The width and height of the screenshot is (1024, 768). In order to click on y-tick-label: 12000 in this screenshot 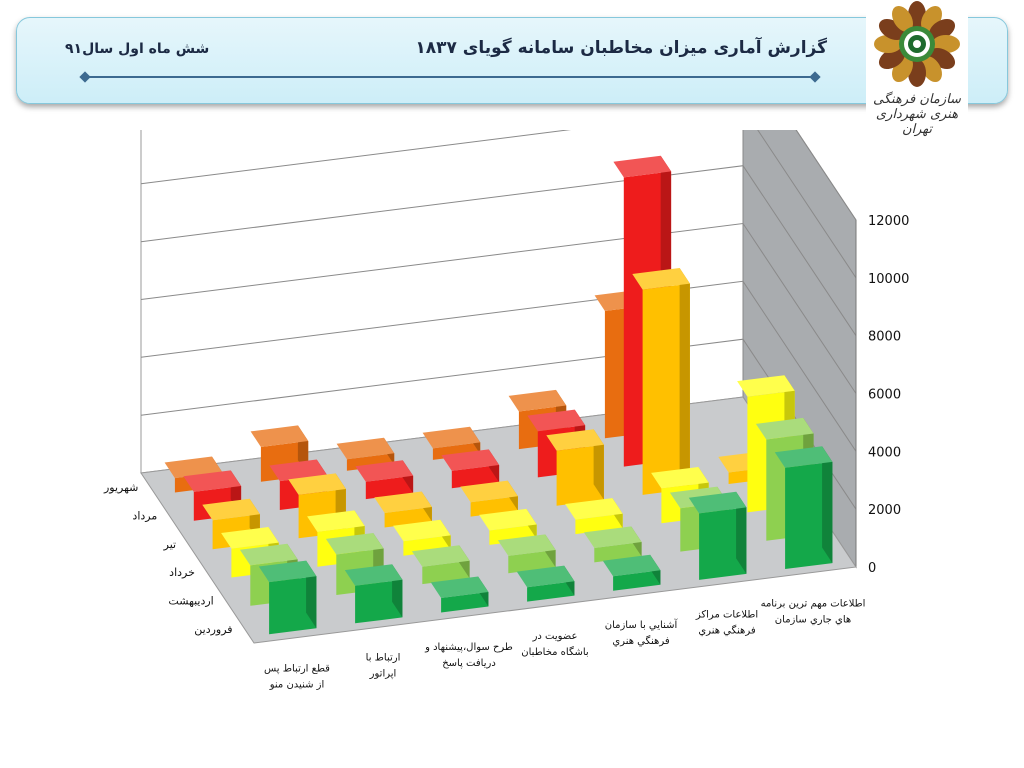, I will do `click(888, 221)`.